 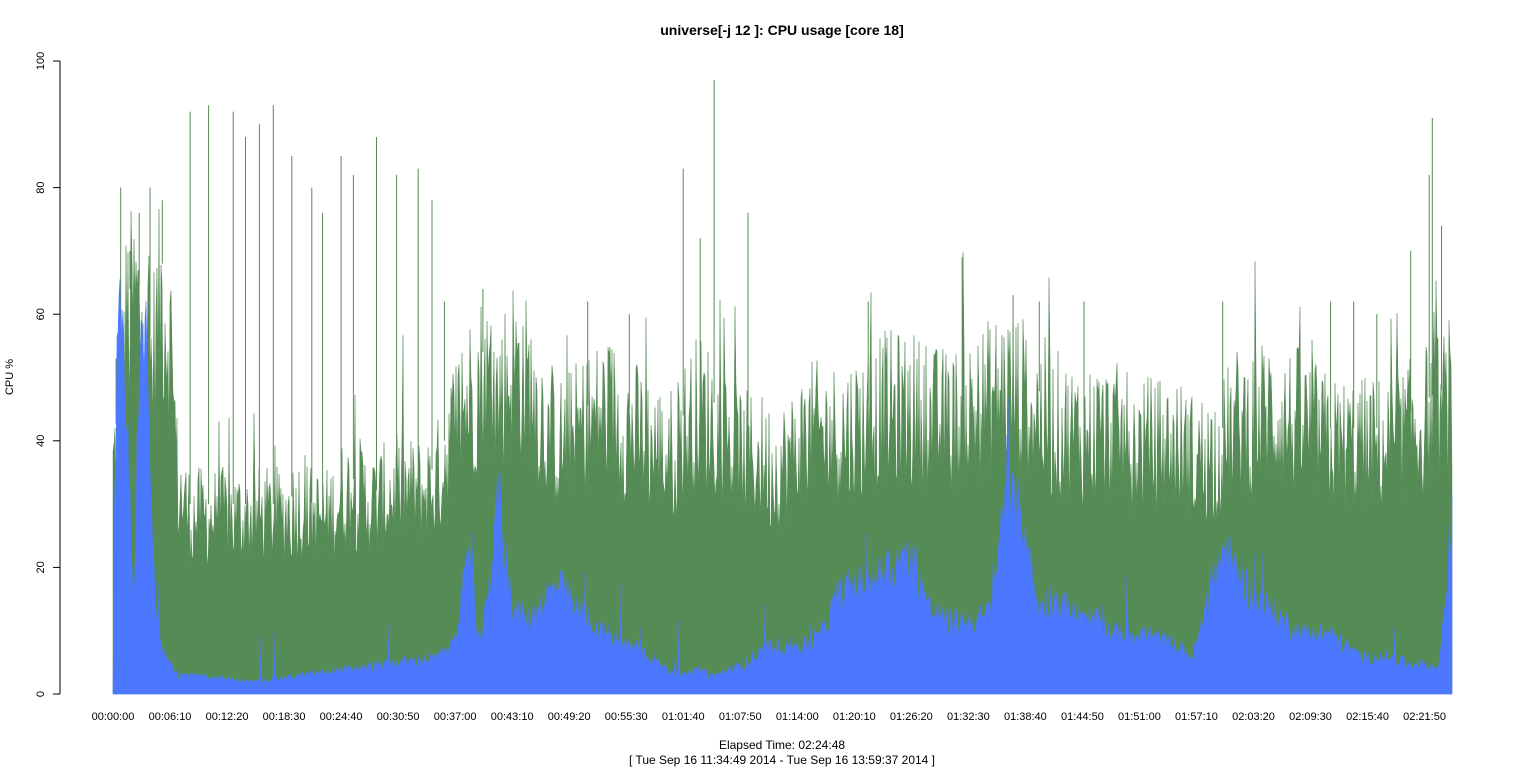 I want to click on y-axis-label: CPU %, so click(x=10, y=377).